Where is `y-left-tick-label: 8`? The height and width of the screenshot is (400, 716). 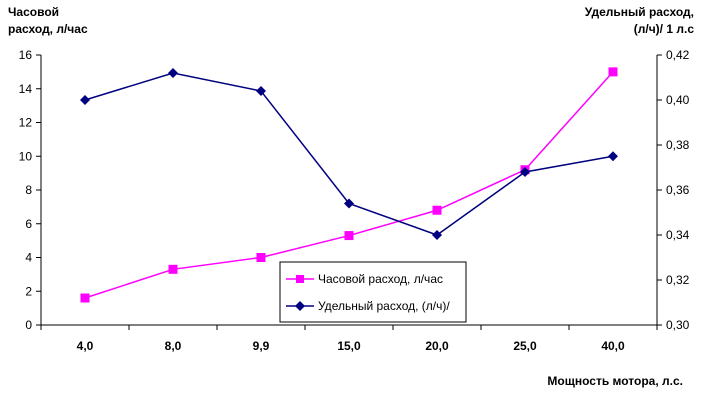
y-left-tick-label: 8 is located at coordinates (28, 190).